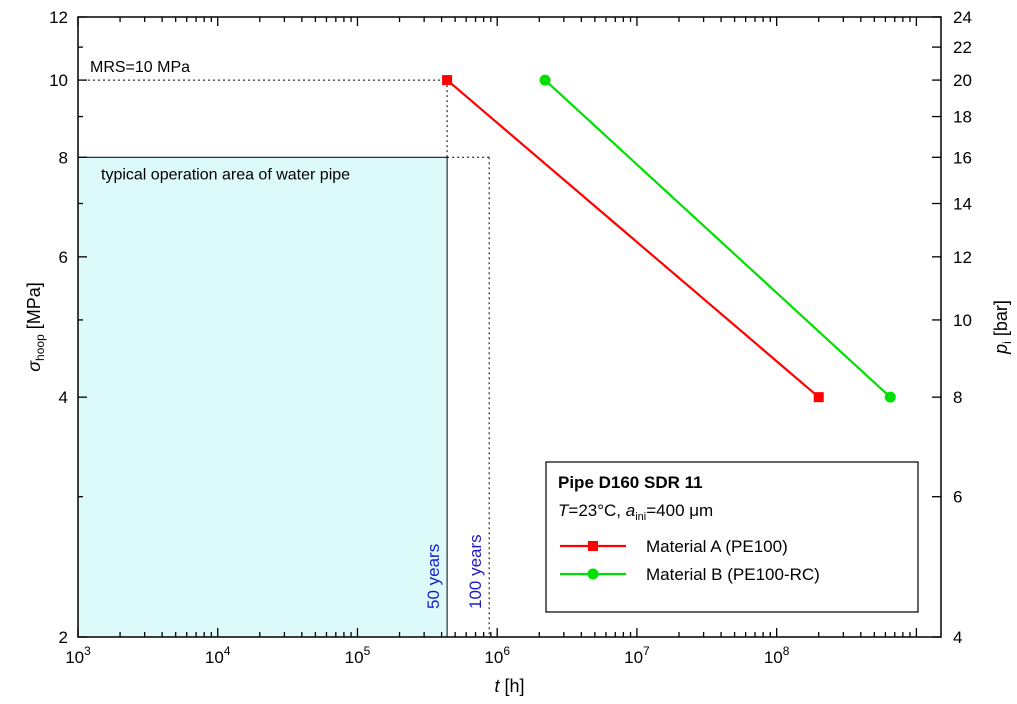 This screenshot has width=1017, height=704. Describe the element at coordinates (35, 327) in the screenshot. I see `y-axis-label: σhoop [MPa]` at that location.